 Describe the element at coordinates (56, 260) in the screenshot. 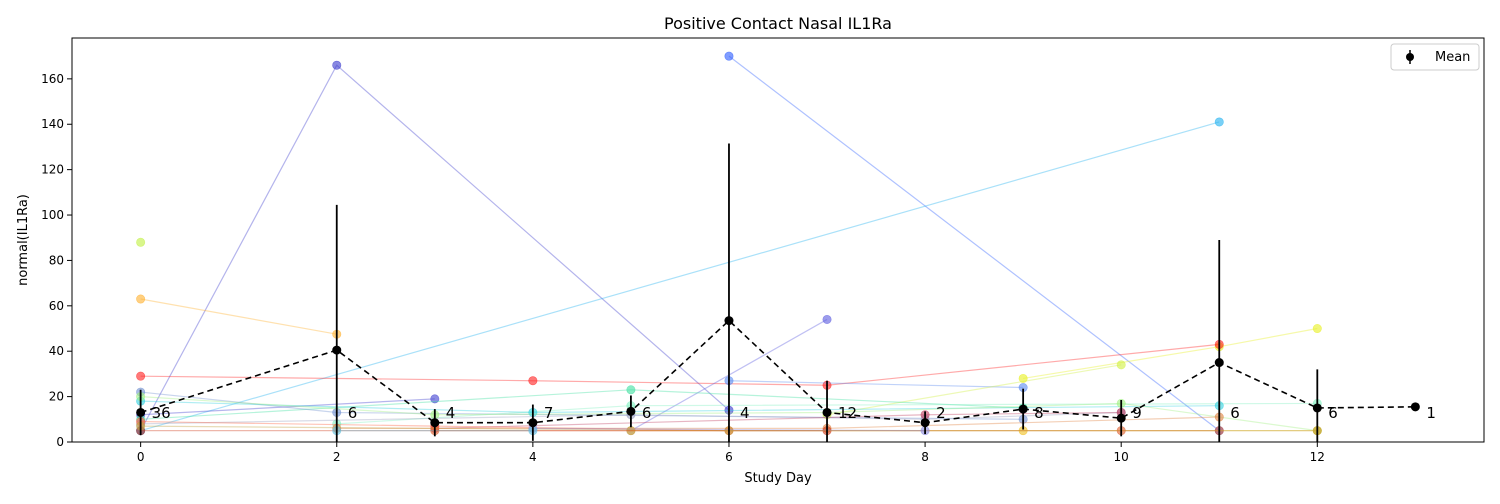

I see `y-tick-label: 80` at that location.